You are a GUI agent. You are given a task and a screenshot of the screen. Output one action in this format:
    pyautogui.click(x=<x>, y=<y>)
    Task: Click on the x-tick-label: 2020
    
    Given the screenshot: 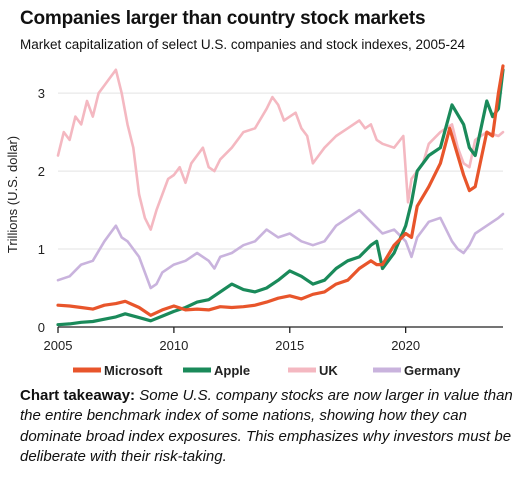 What is the action you would take?
    pyautogui.click(x=405, y=345)
    